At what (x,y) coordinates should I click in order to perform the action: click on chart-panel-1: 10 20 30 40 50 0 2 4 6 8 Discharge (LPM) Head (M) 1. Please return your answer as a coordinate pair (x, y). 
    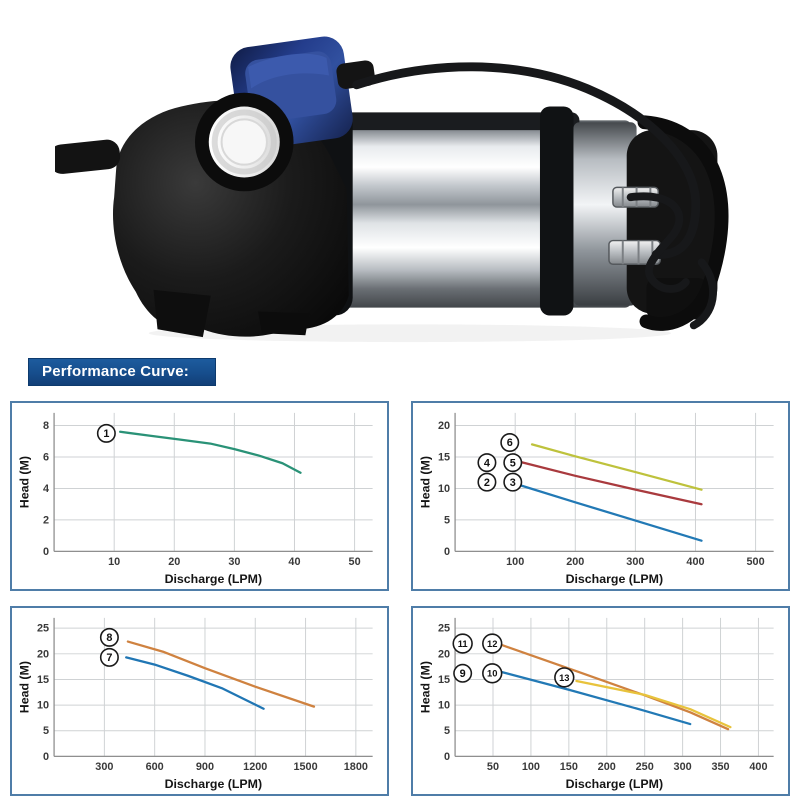
    Looking at the image, I should click on (199, 496).